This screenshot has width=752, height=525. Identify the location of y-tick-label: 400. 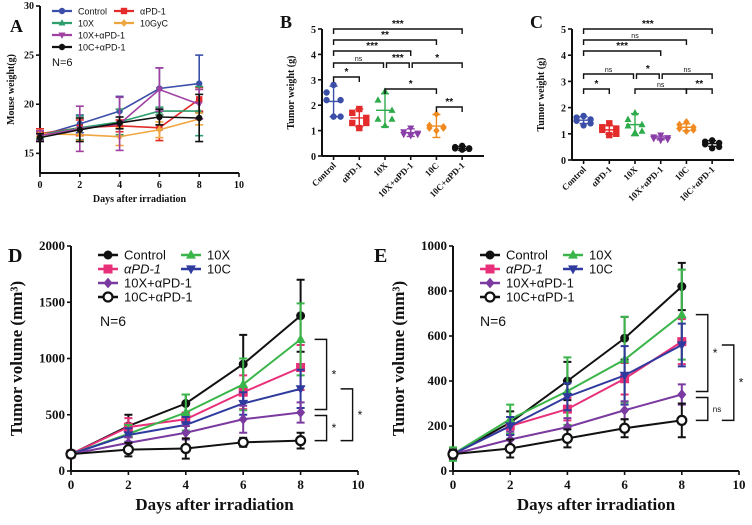
(438, 380).